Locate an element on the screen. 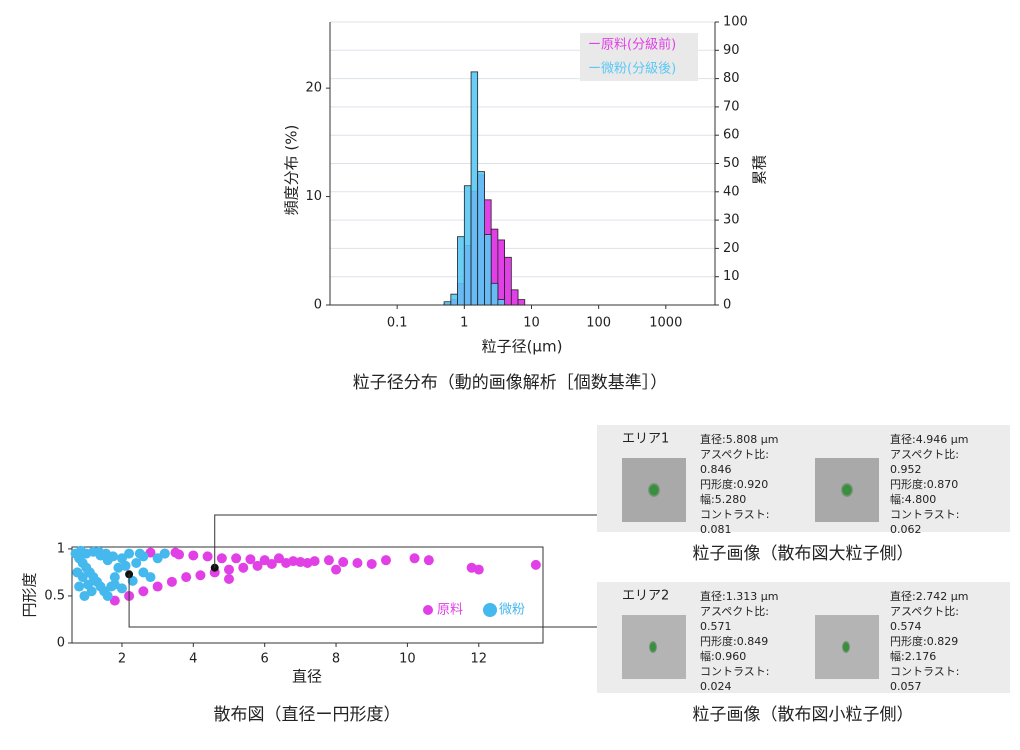 The width and height of the screenshot is (1020, 750). x-tick-label: 100 is located at coordinates (598, 323).